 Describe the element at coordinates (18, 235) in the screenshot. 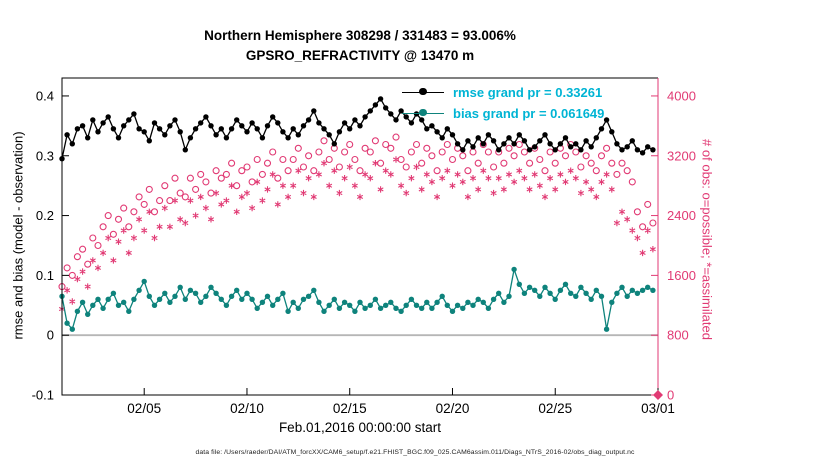

I see `y-axis-label-left: rmse and bias (model - observation)` at that location.